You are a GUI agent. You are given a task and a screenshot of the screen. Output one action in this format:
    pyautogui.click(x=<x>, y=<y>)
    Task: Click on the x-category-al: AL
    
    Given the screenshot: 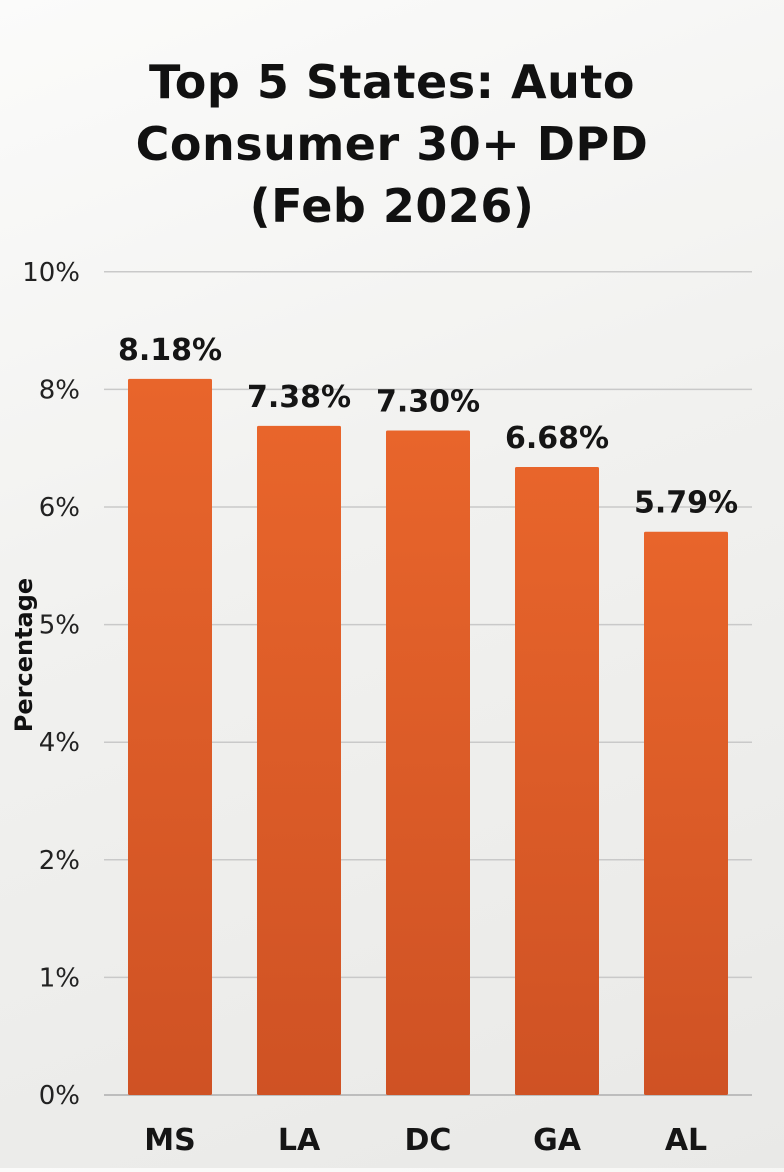 What is the action you would take?
    pyautogui.click(x=686, y=1140)
    